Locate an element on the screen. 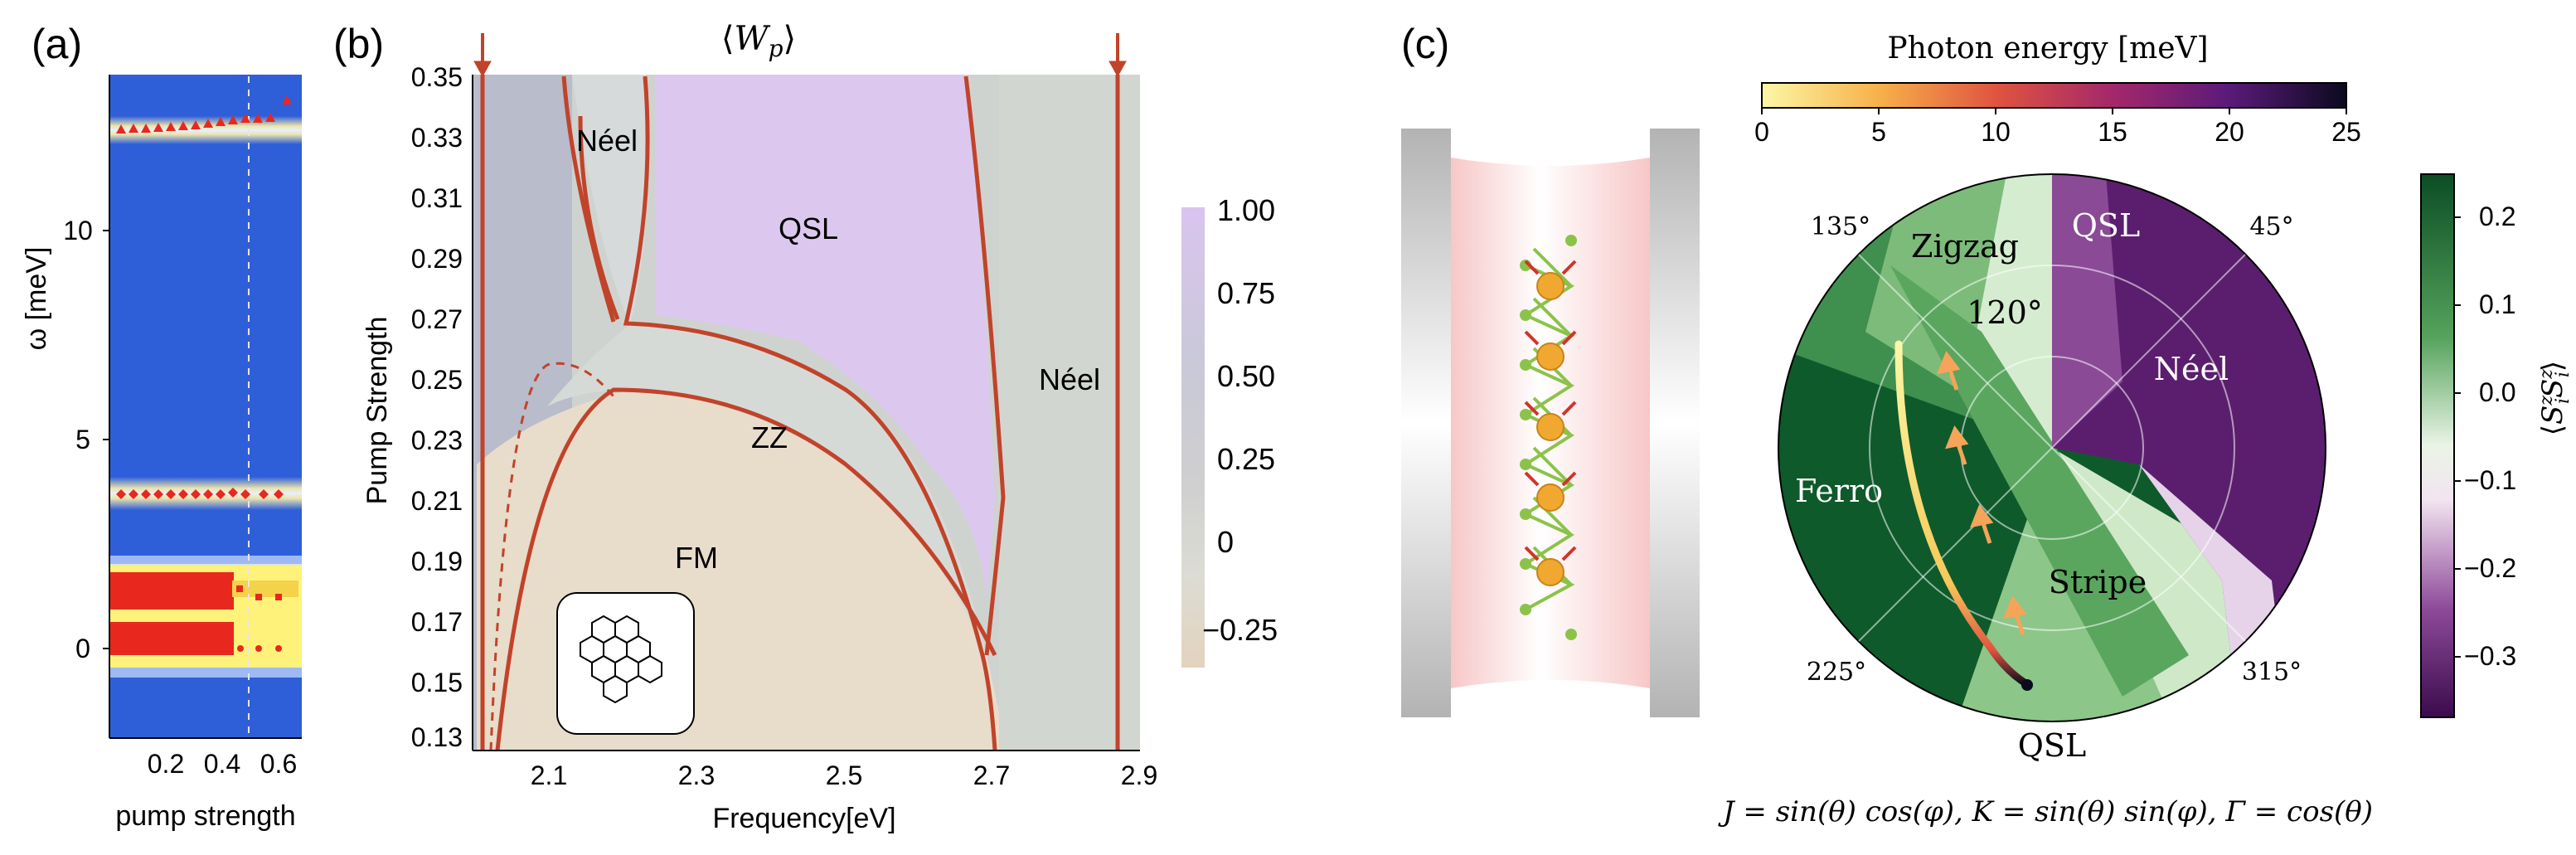 Image resolution: width=2576 pixels, height=855 pixels. panel-a-ylabel: ω [meV] is located at coordinates (36, 299).